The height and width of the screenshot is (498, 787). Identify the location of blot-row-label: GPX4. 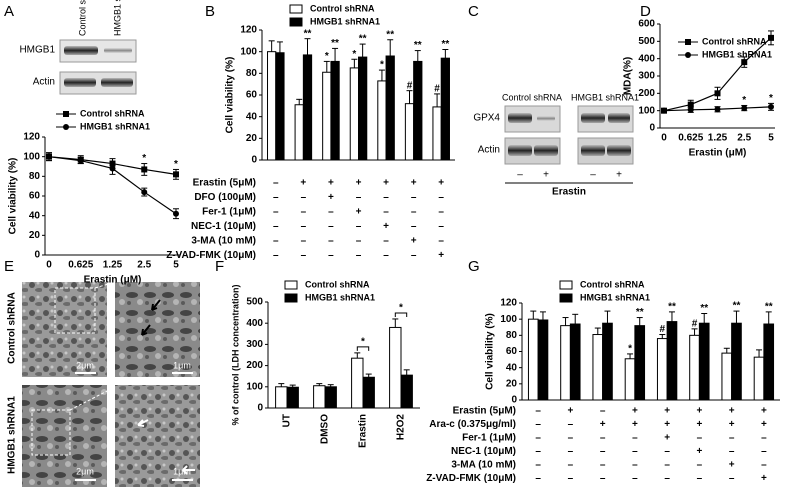
(486, 118).